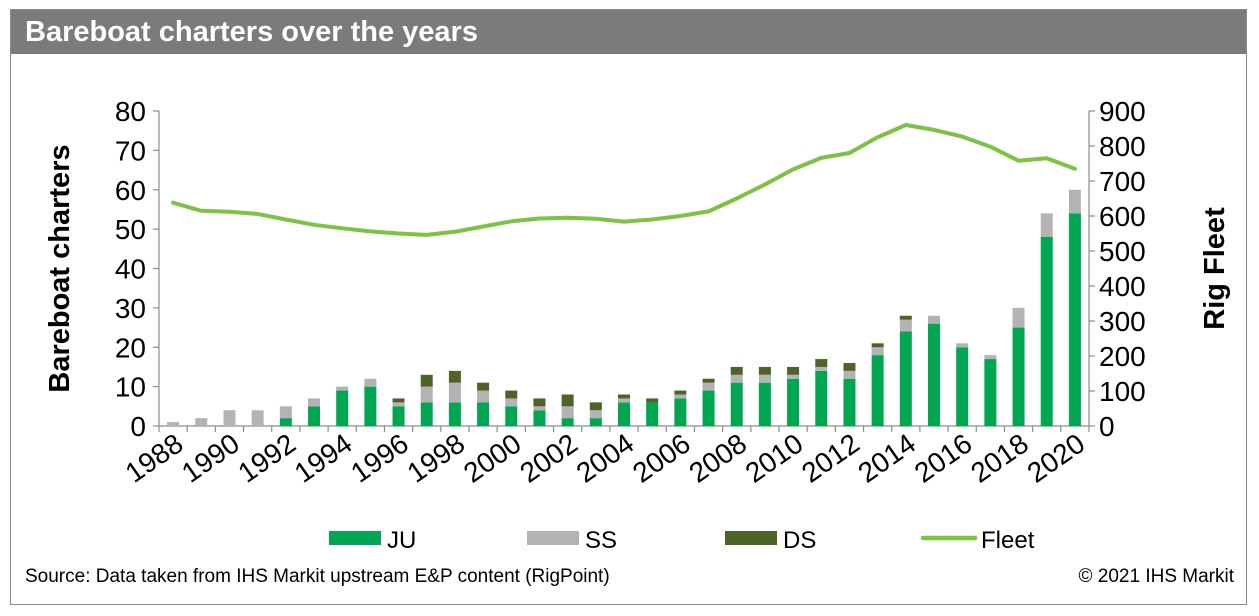 The height and width of the screenshot is (616, 1259). What do you see at coordinates (130, 347) in the screenshot?
I see `y-tick-label: 20` at bounding box center [130, 347].